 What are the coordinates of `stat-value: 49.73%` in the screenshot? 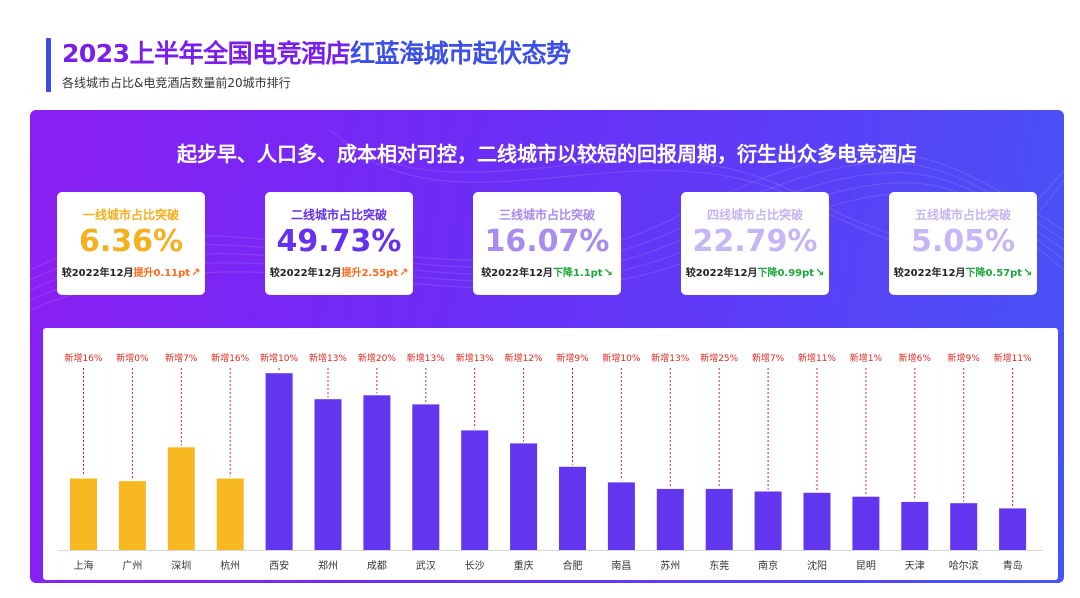 It's located at (339, 241).